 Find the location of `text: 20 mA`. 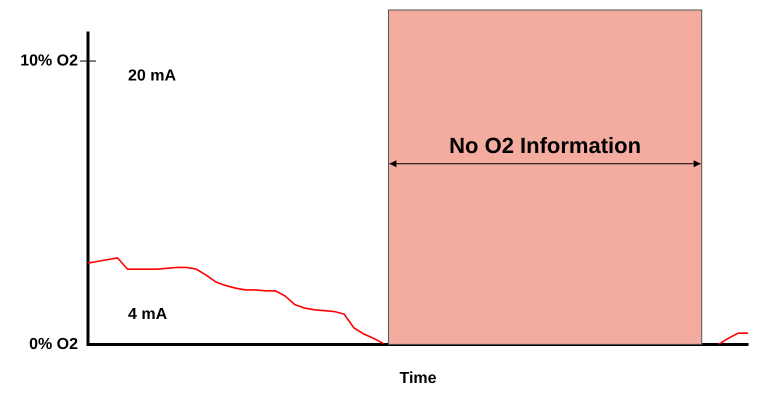

text: 20 mA is located at coordinates (152, 75).